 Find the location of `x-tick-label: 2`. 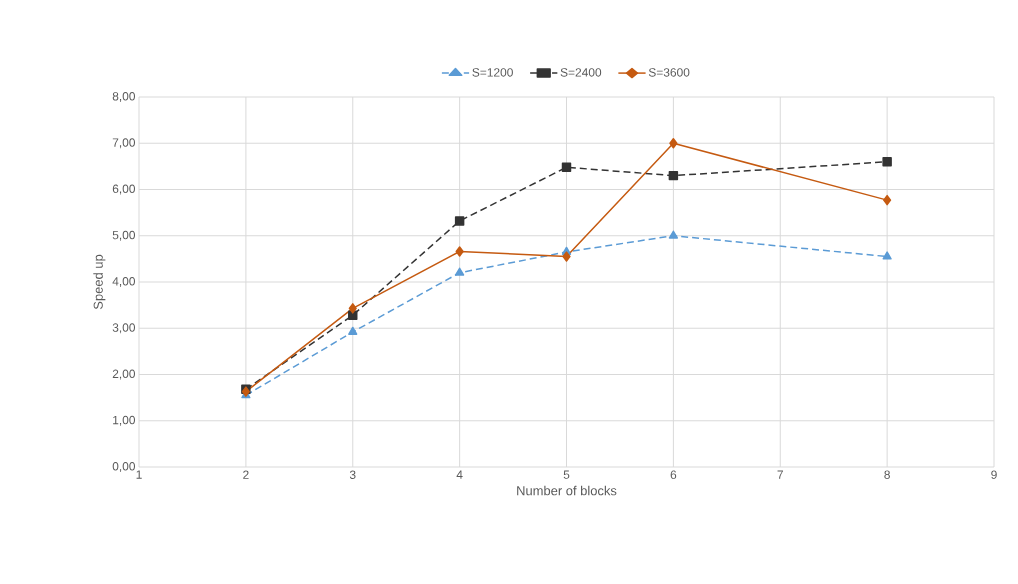

x-tick-label: 2 is located at coordinates (246, 474).